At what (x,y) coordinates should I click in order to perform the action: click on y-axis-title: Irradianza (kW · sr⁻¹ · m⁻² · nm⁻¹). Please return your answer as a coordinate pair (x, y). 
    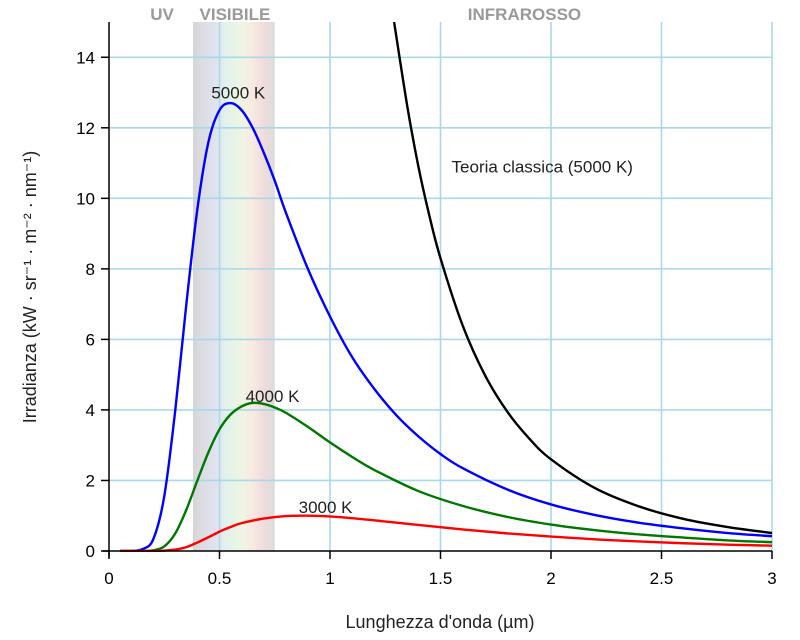
    Looking at the image, I should click on (30, 287).